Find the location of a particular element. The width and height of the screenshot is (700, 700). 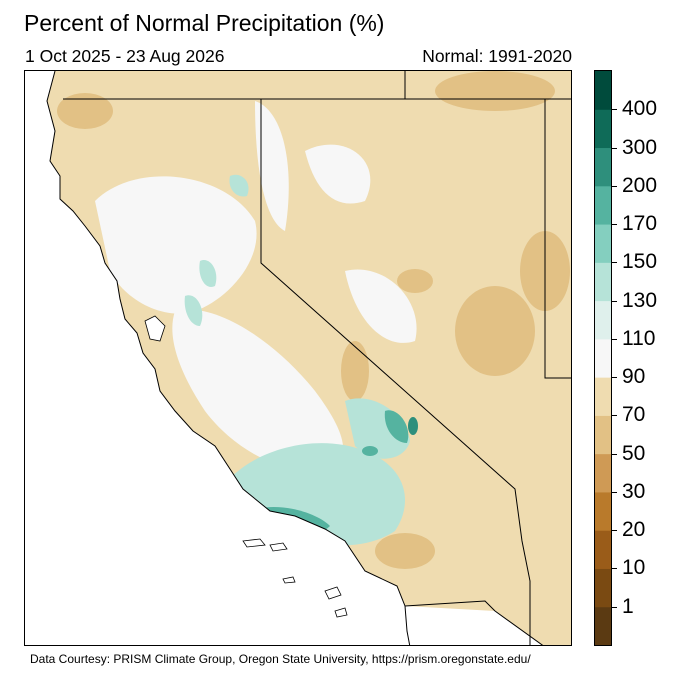

dry-patch-sierra is located at coordinates (355, 371).